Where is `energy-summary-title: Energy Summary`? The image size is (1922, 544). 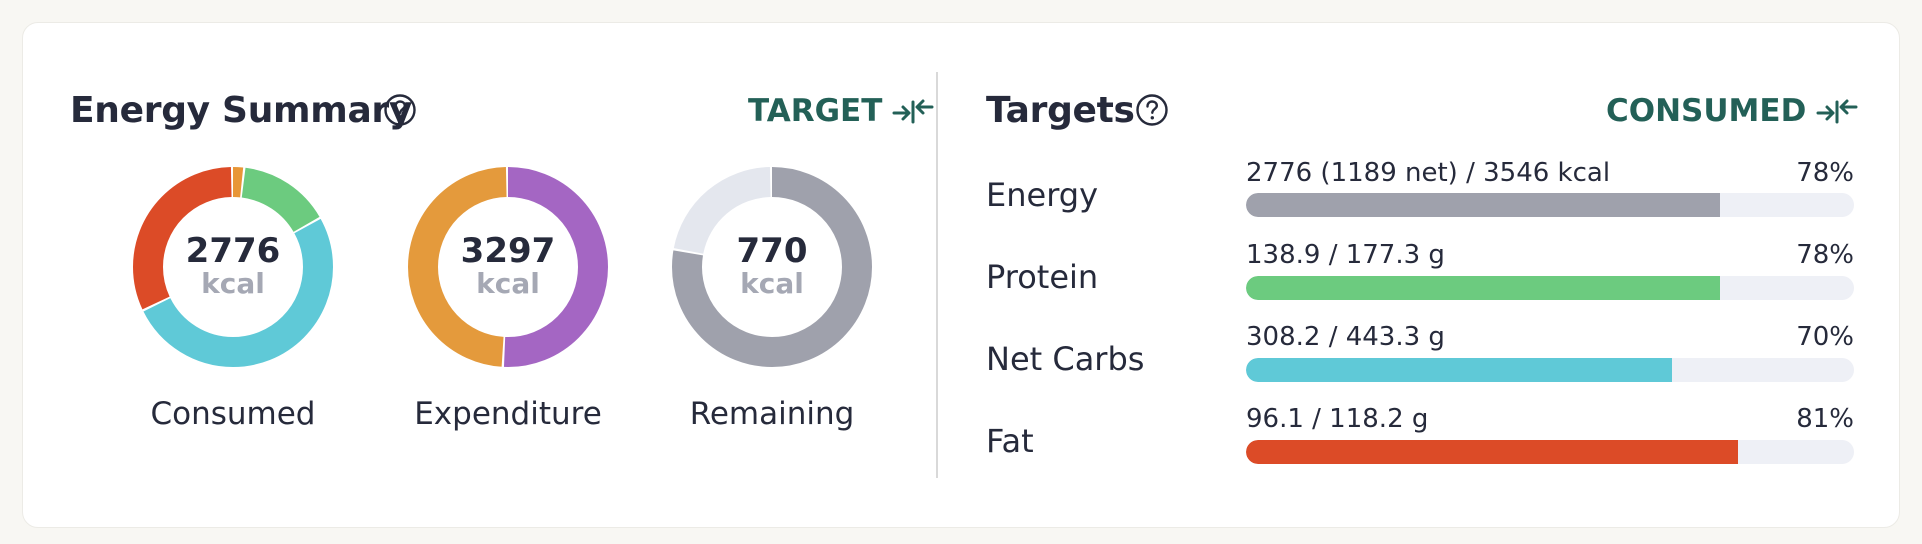 energy-summary-title: Energy Summary is located at coordinates (241, 110).